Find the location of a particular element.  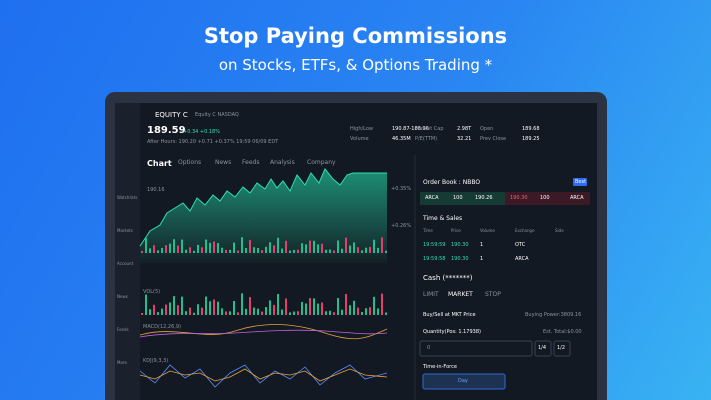

sidebar-item: News is located at coordinates (122, 296).